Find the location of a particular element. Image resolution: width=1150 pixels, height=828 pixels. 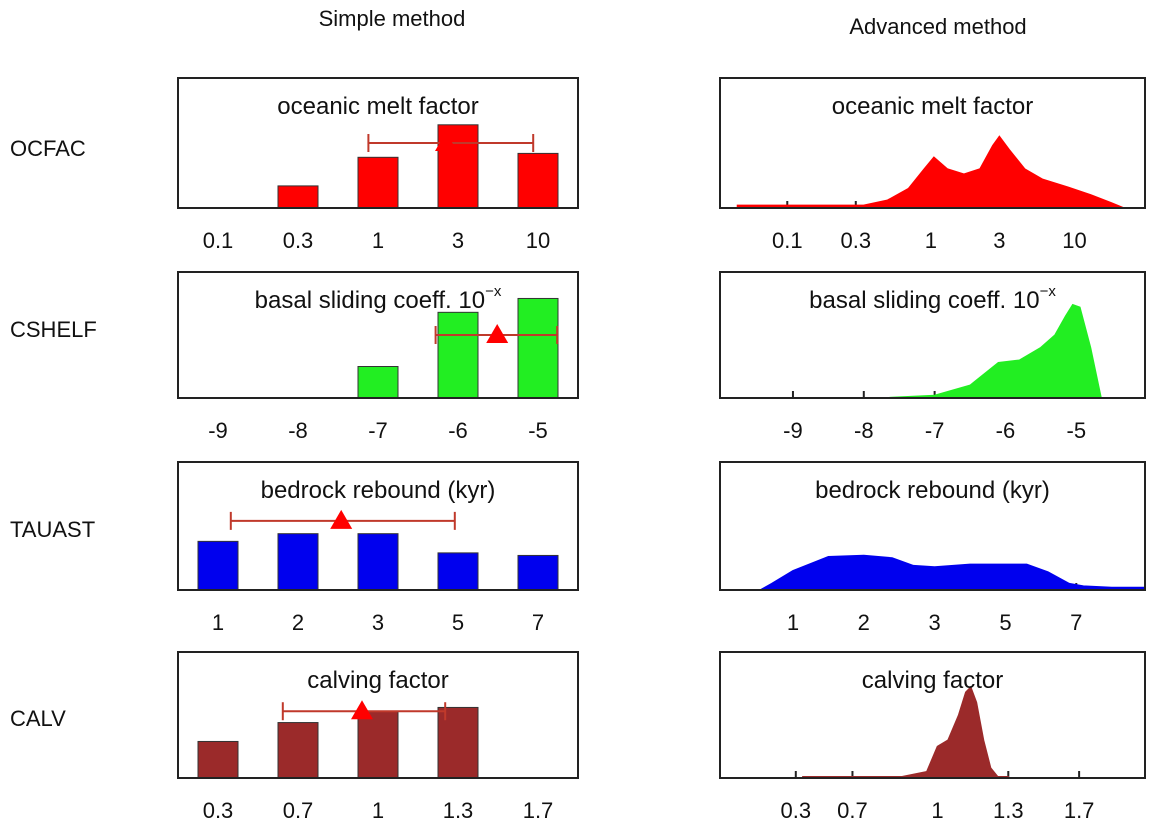

row-label: CSHELF is located at coordinates (53, 329).